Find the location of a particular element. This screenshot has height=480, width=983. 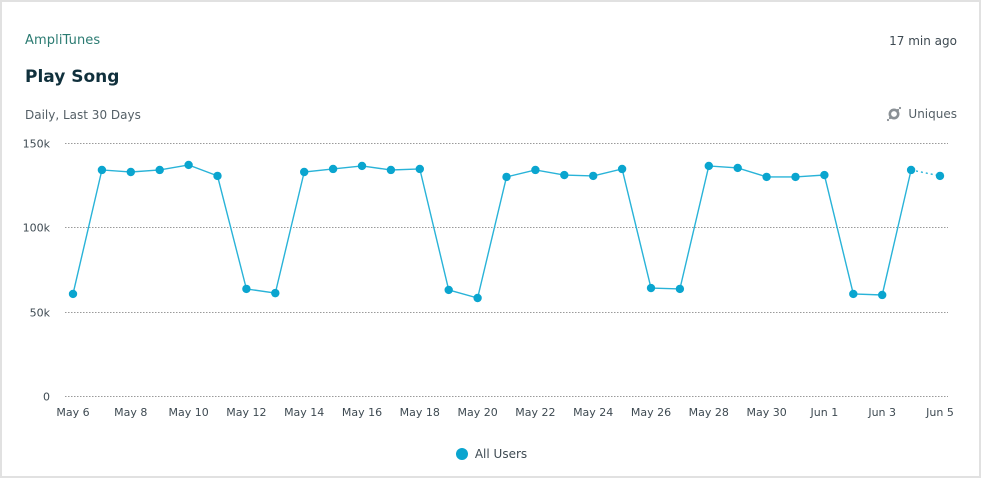

data-point: May 23: 131000 is located at coordinates (564, 175).